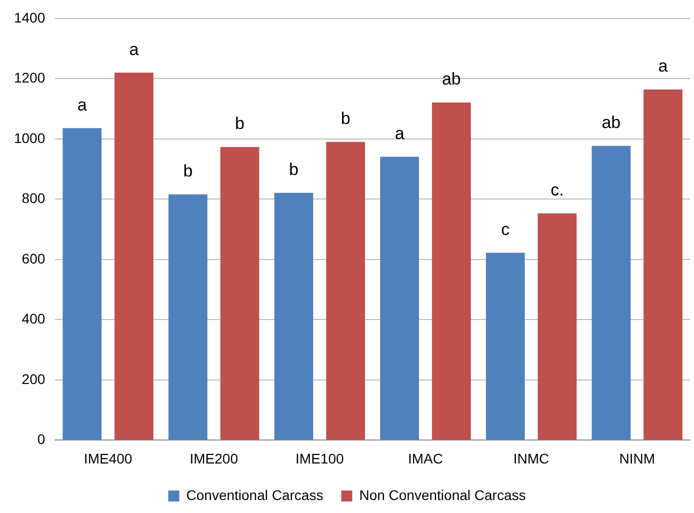  Describe the element at coordinates (30, 78) in the screenshot. I see `y-tick-label: 1200` at that location.